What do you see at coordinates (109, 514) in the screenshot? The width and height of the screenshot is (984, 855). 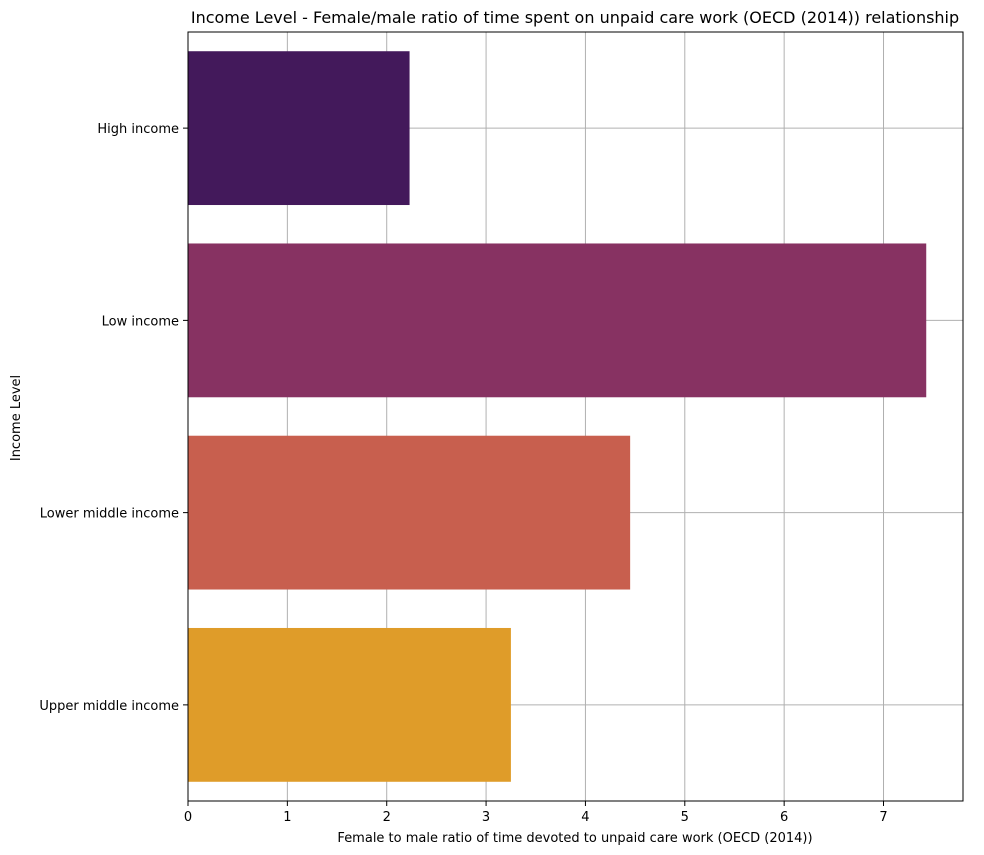 I see `y-tick-label: Lower middle income` at bounding box center [109, 514].